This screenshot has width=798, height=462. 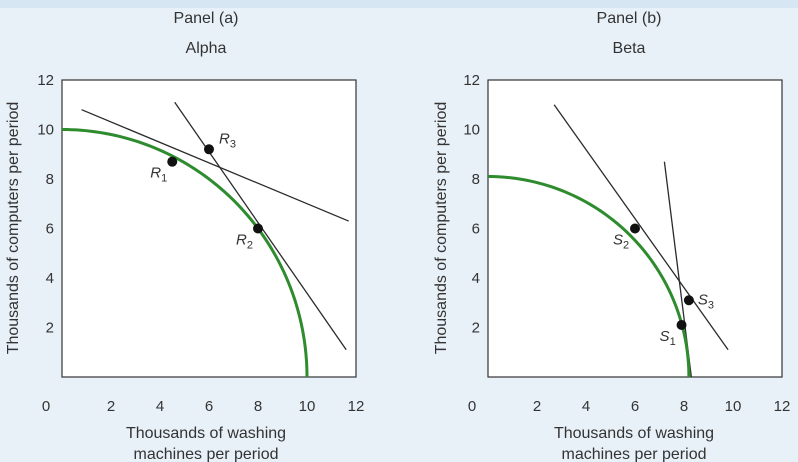 I want to click on panel-a-x-axis-label-line1: Thousands of washing, so click(x=206, y=433).